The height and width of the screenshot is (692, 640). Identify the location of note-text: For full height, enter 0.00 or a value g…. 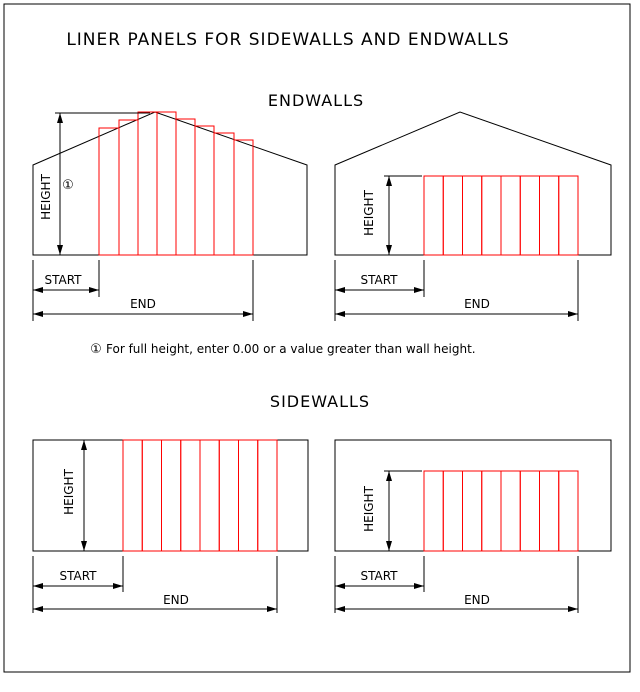
(291, 349).